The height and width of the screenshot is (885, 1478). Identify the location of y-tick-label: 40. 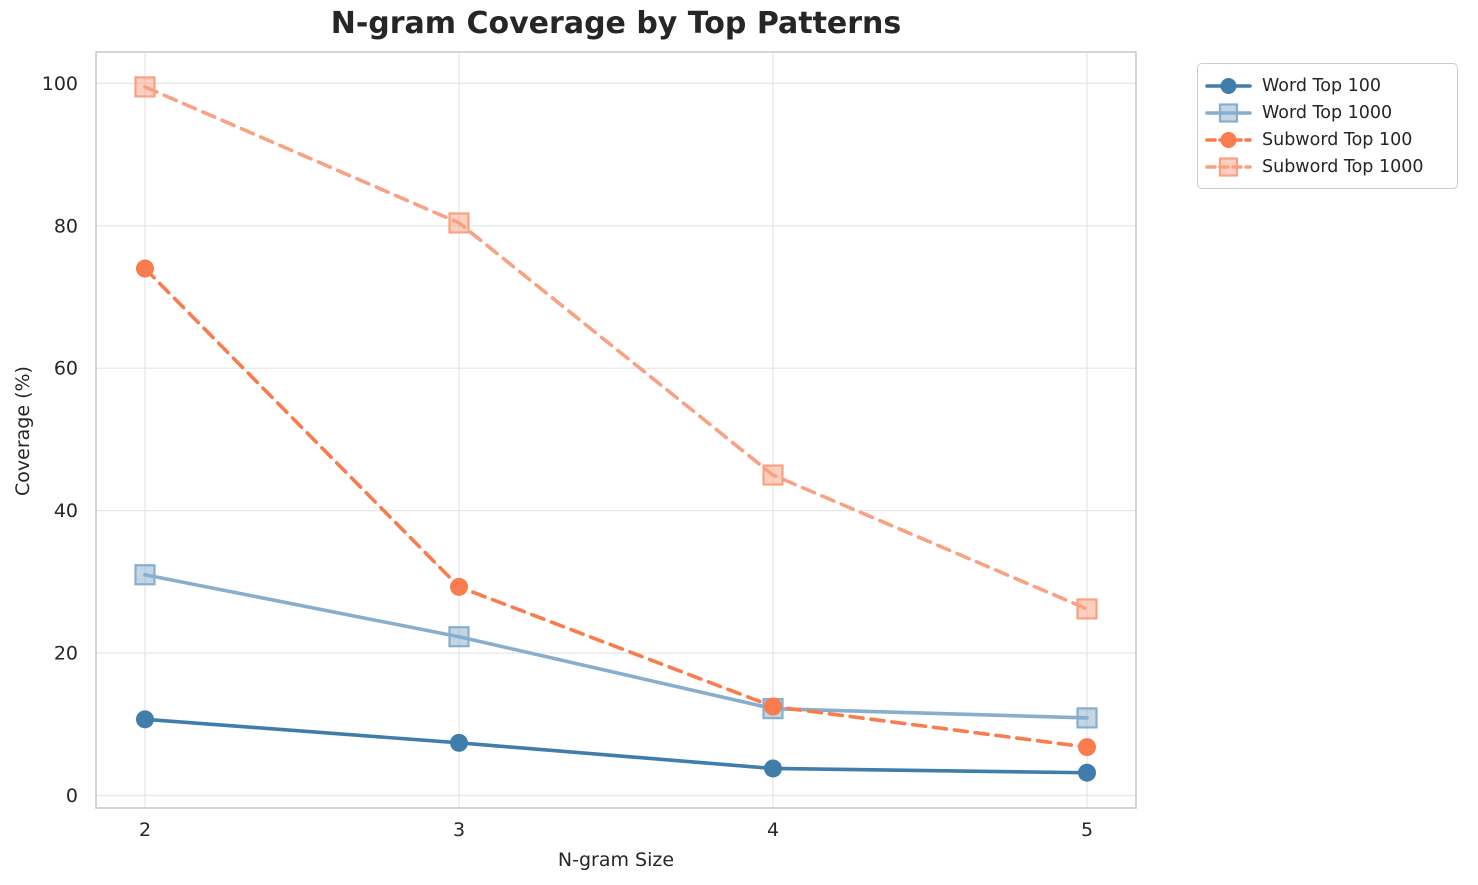
(66, 511).